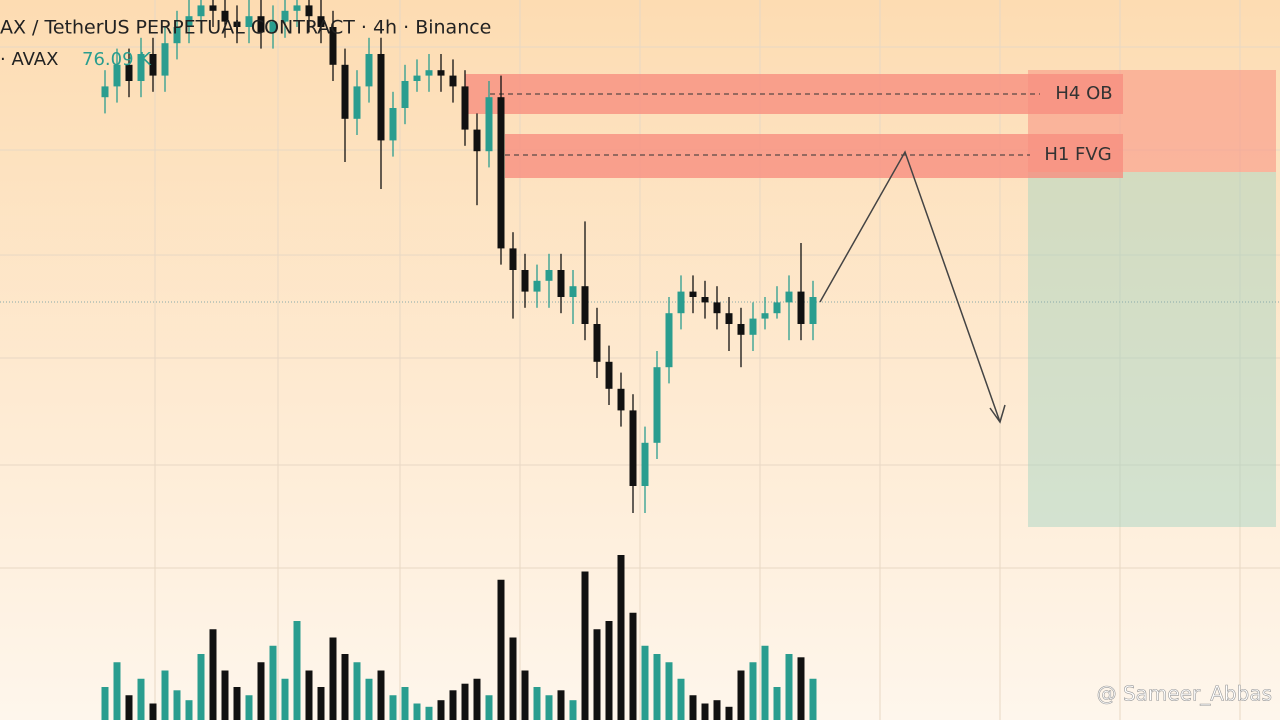 This screenshot has width=1280, height=720. What do you see at coordinates (814, 156) in the screenshot?
I see `fvg-zone` at bounding box center [814, 156].